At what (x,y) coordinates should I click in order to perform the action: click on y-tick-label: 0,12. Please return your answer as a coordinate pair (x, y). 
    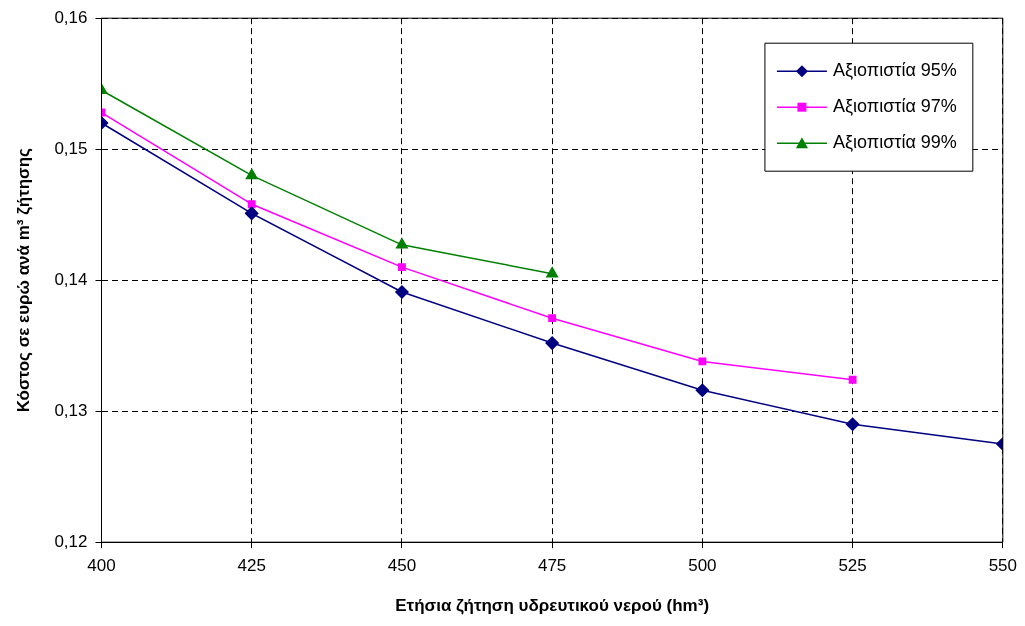
    Looking at the image, I should click on (71, 541).